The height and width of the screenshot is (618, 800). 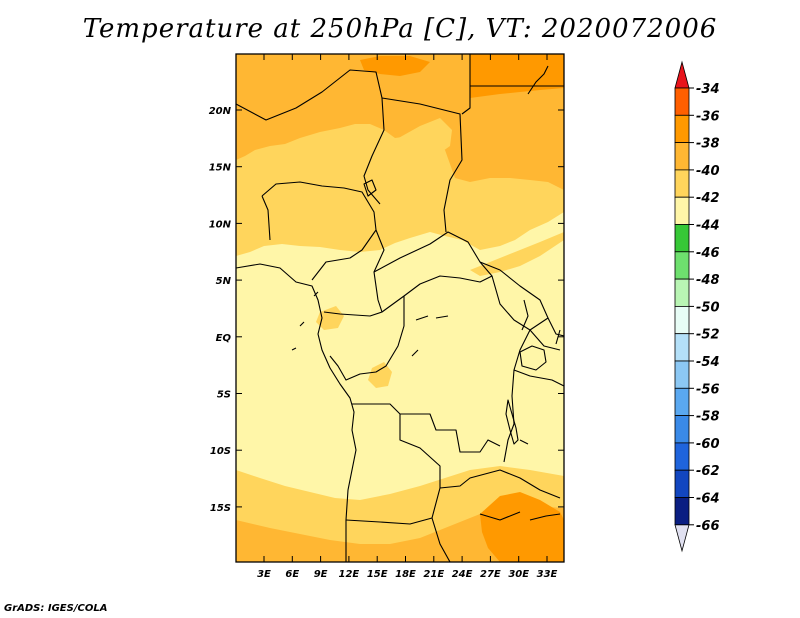 I want to click on lake-victoria, so click(x=533, y=358).